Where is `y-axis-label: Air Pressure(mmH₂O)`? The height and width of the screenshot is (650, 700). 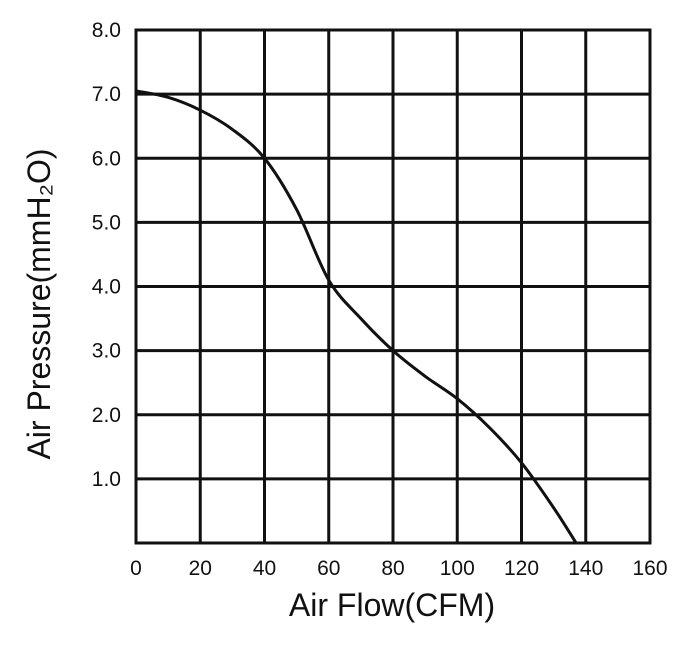 y-axis-label: Air Pressure(mmH₂O) is located at coordinates (39, 303).